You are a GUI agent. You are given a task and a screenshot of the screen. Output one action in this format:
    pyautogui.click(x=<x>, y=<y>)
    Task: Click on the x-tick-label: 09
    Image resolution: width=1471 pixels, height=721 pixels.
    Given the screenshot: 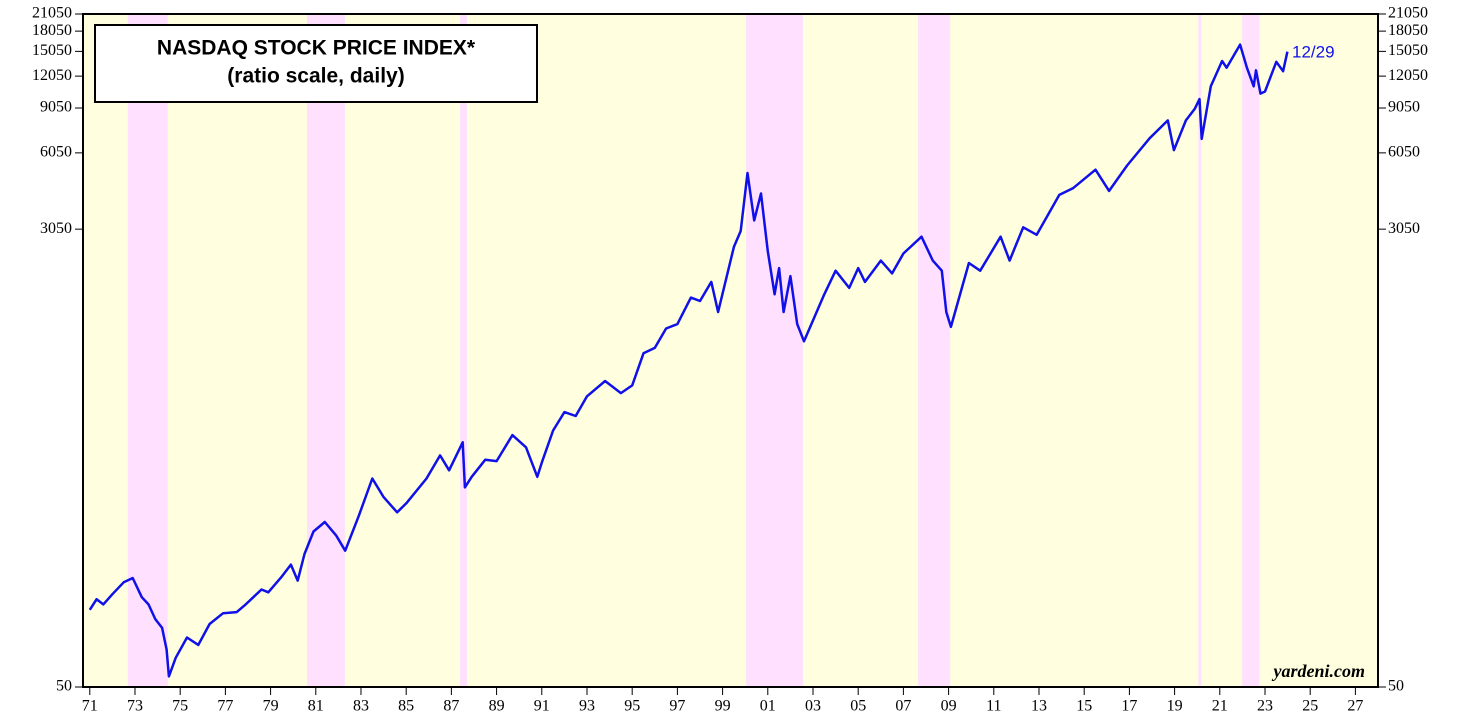 What is the action you would take?
    pyautogui.click(x=949, y=706)
    